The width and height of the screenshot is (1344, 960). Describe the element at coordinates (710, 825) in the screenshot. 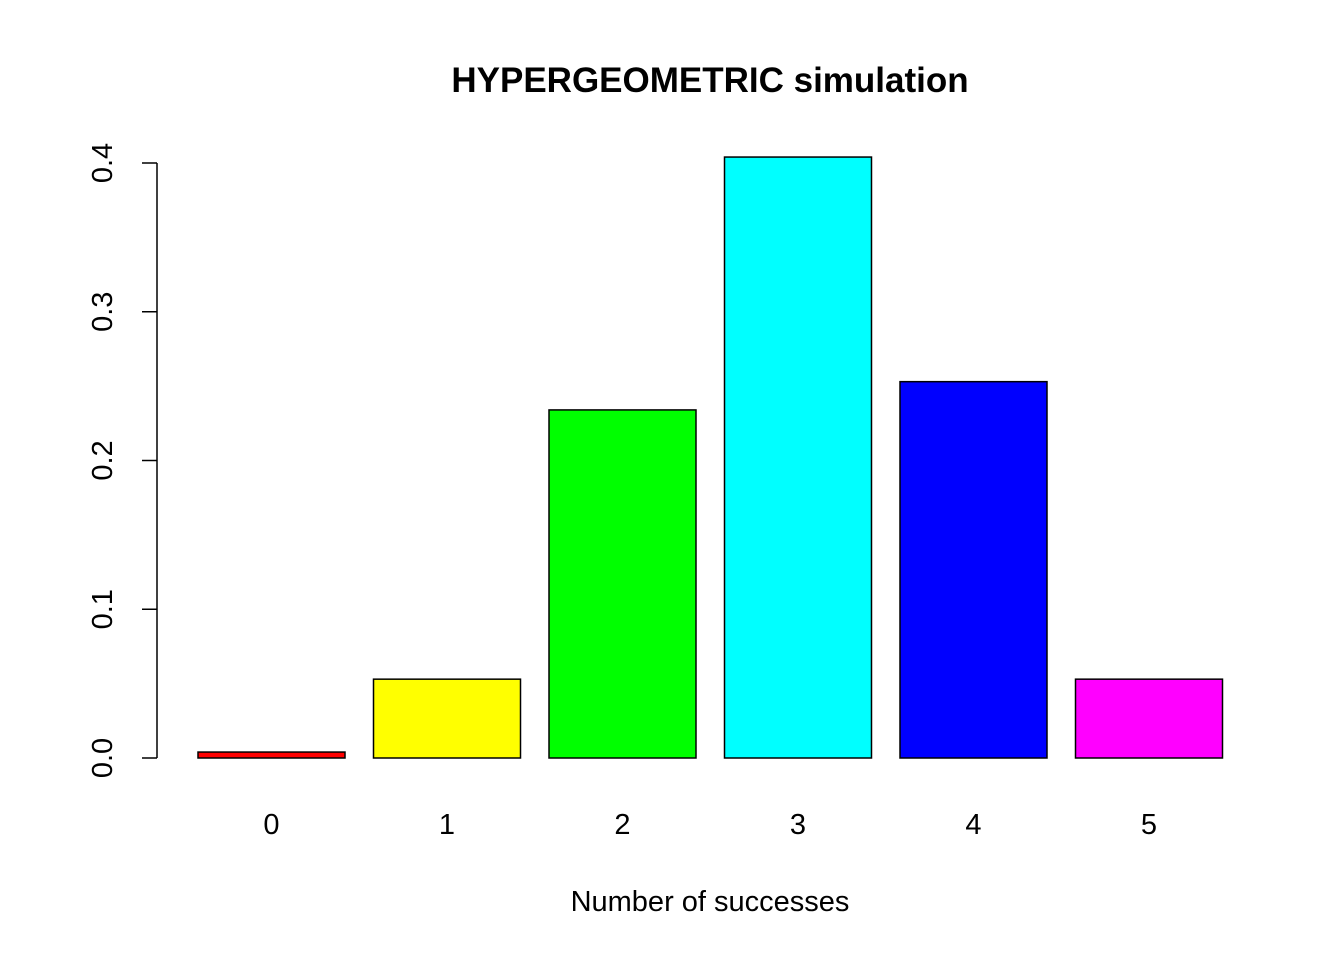

I see `x-tick-labels: 0 1 2 3 4 5` at that location.